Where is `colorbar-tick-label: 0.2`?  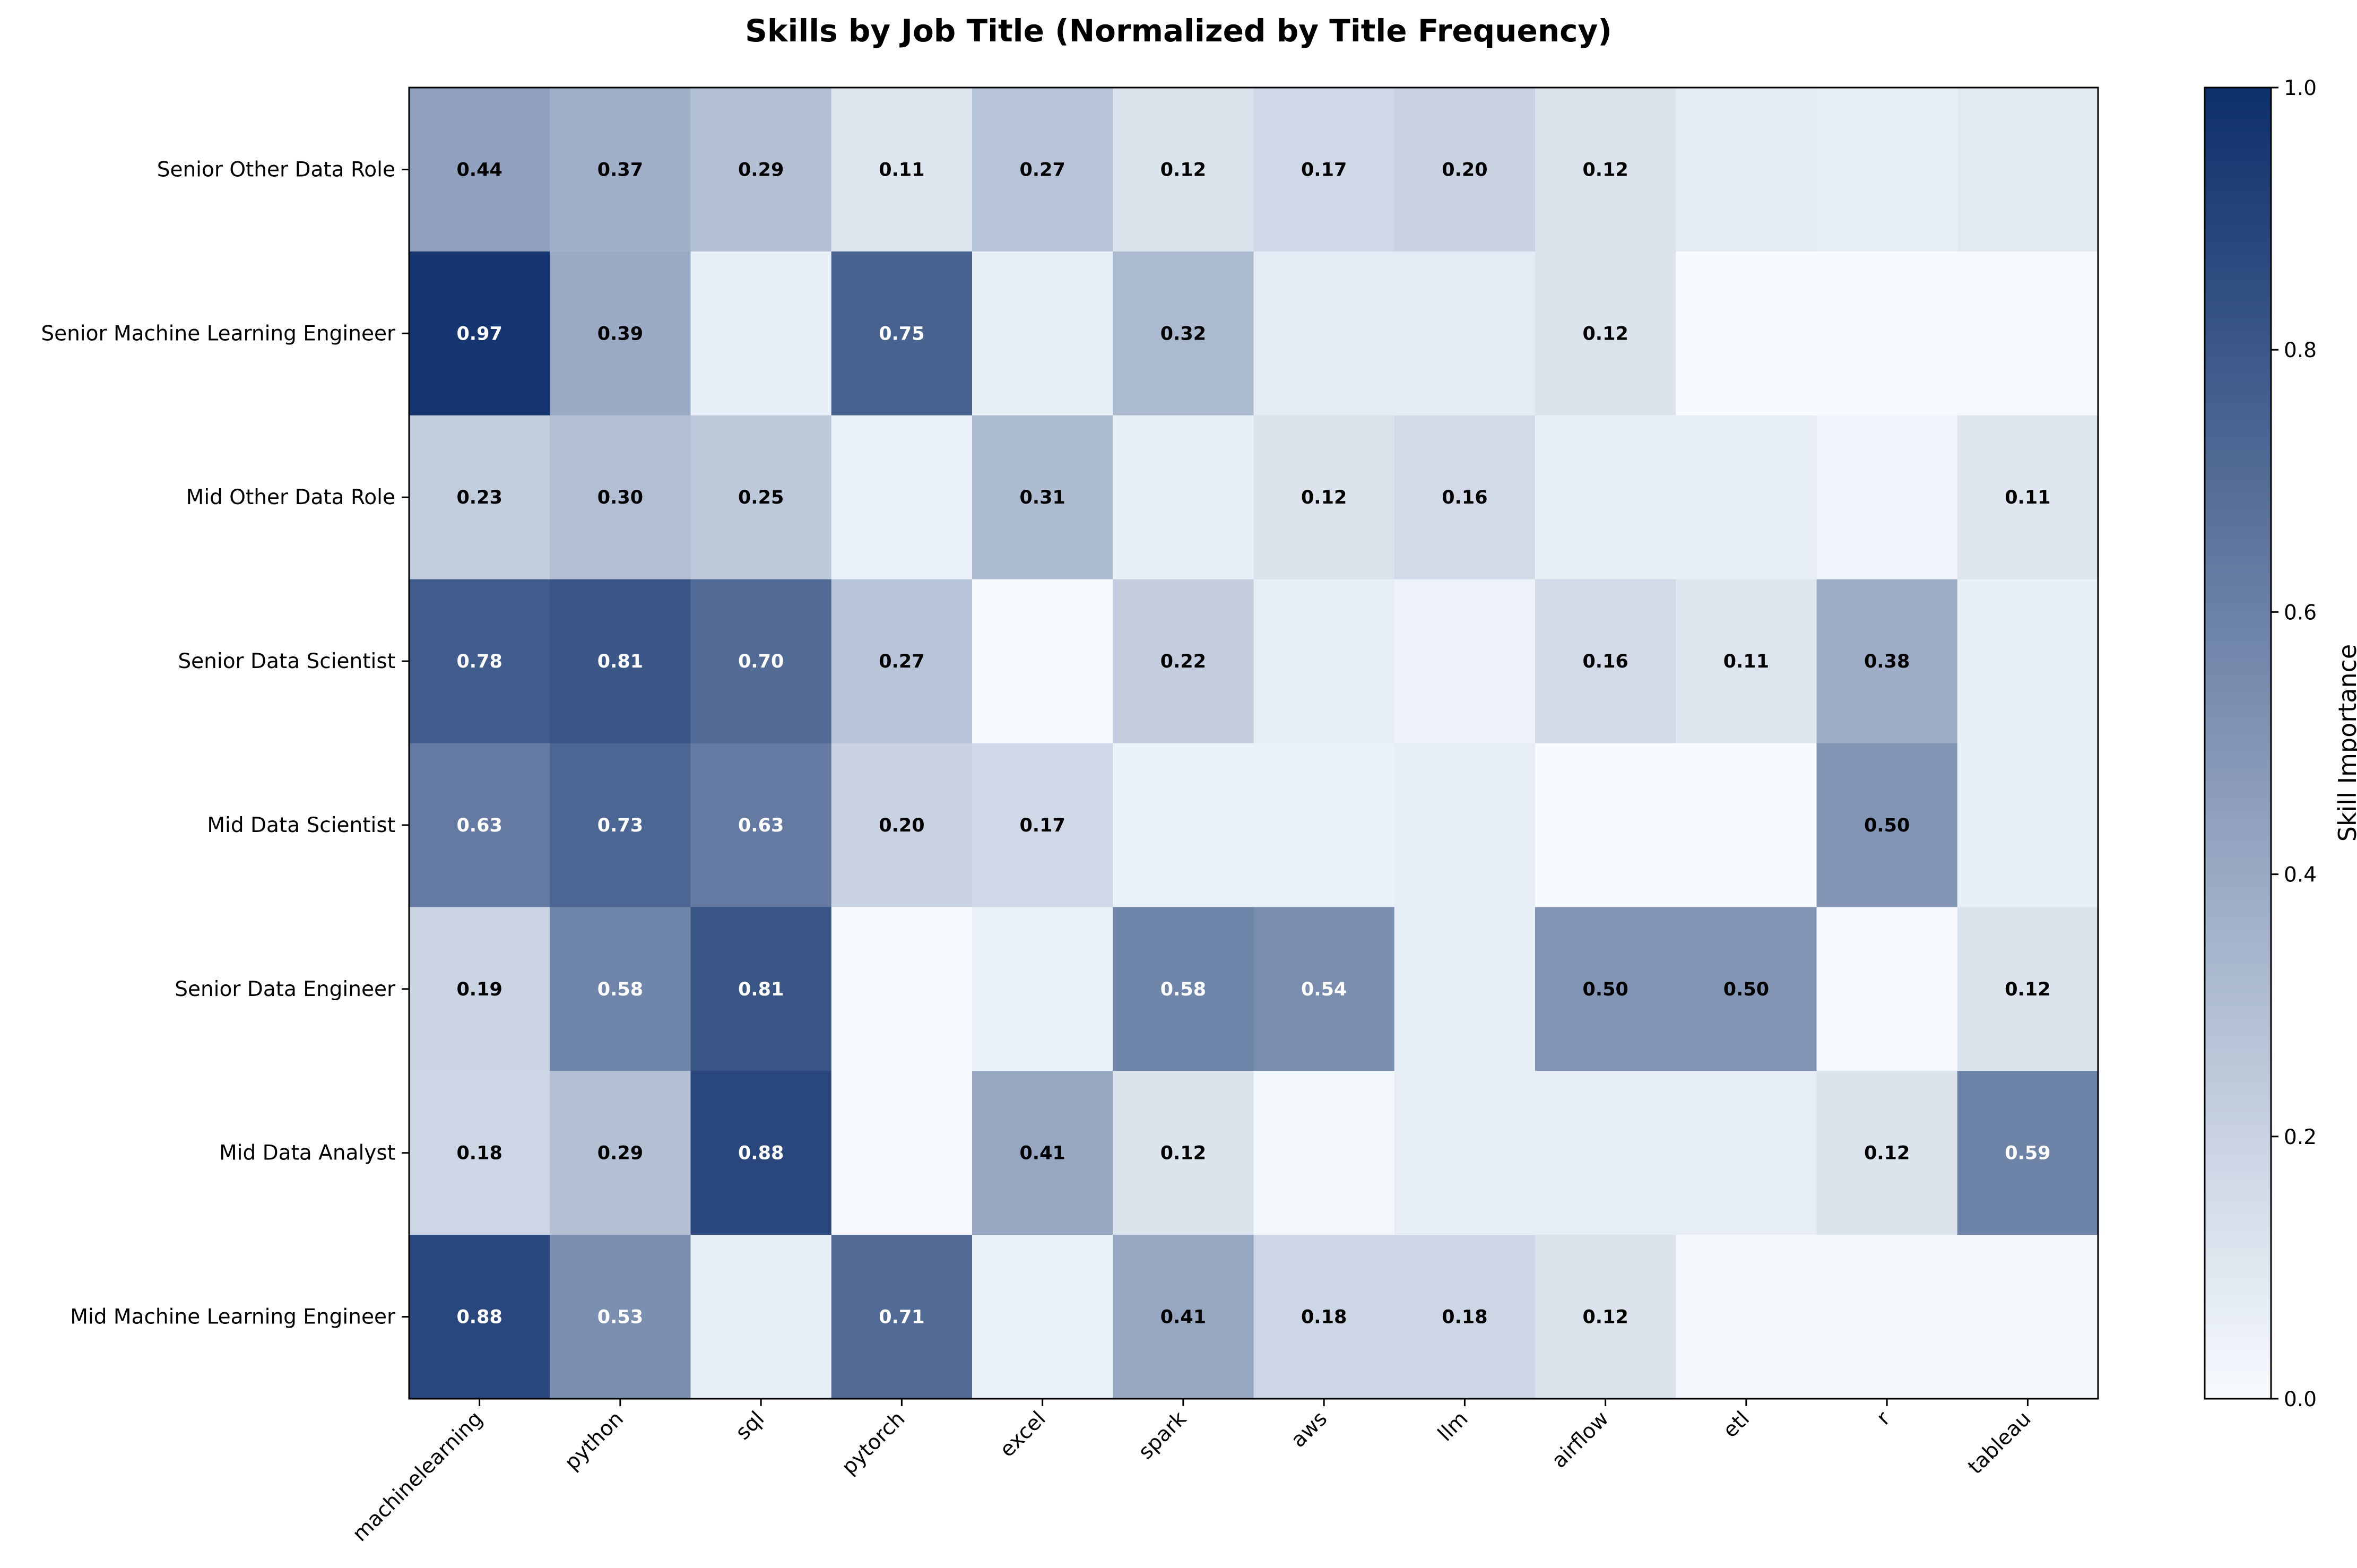 colorbar-tick-label: 0.2 is located at coordinates (2300, 1137).